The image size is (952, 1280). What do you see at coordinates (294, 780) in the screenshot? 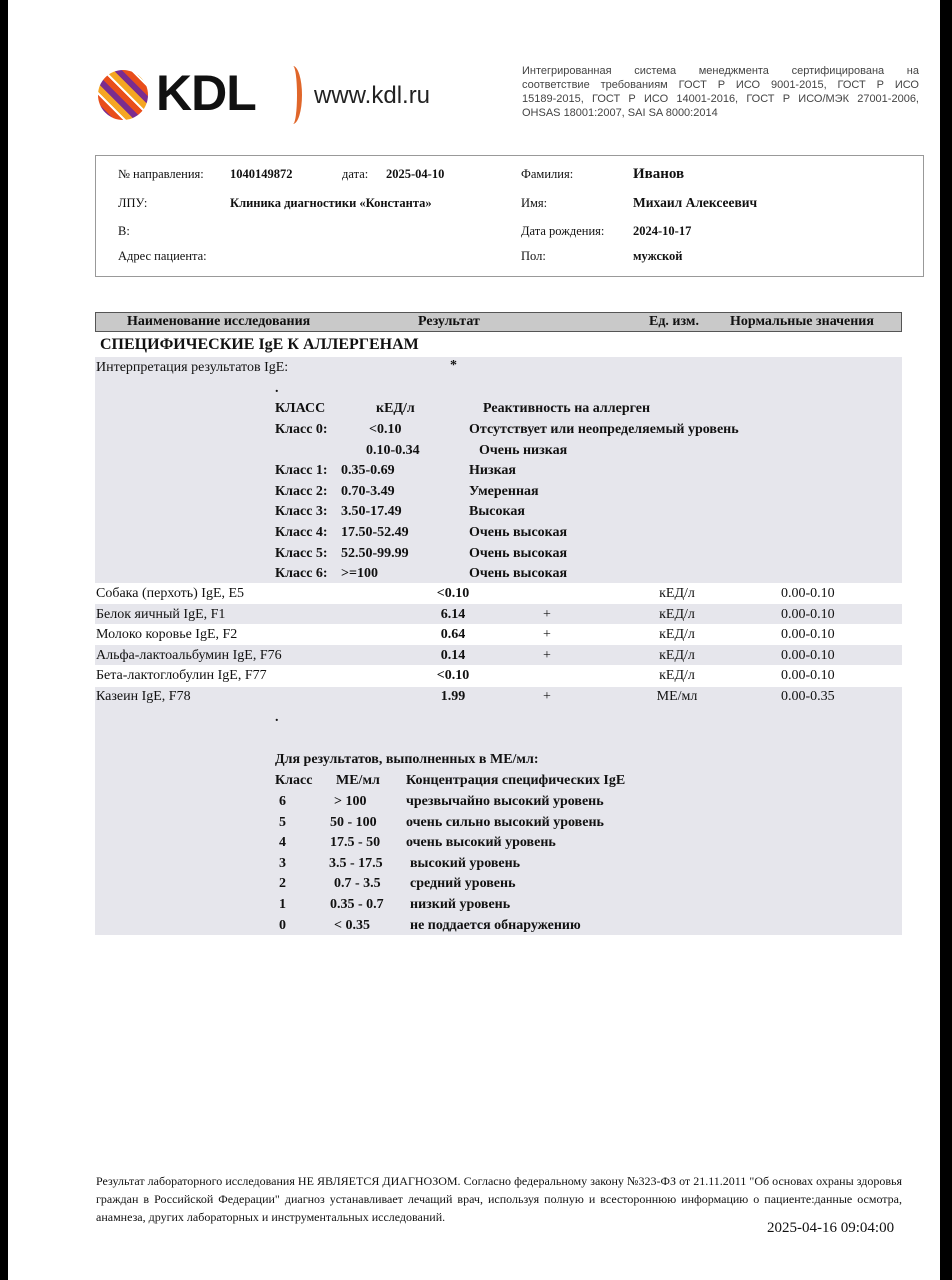
I see `me-header-class: Класс` at bounding box center [294, 780].